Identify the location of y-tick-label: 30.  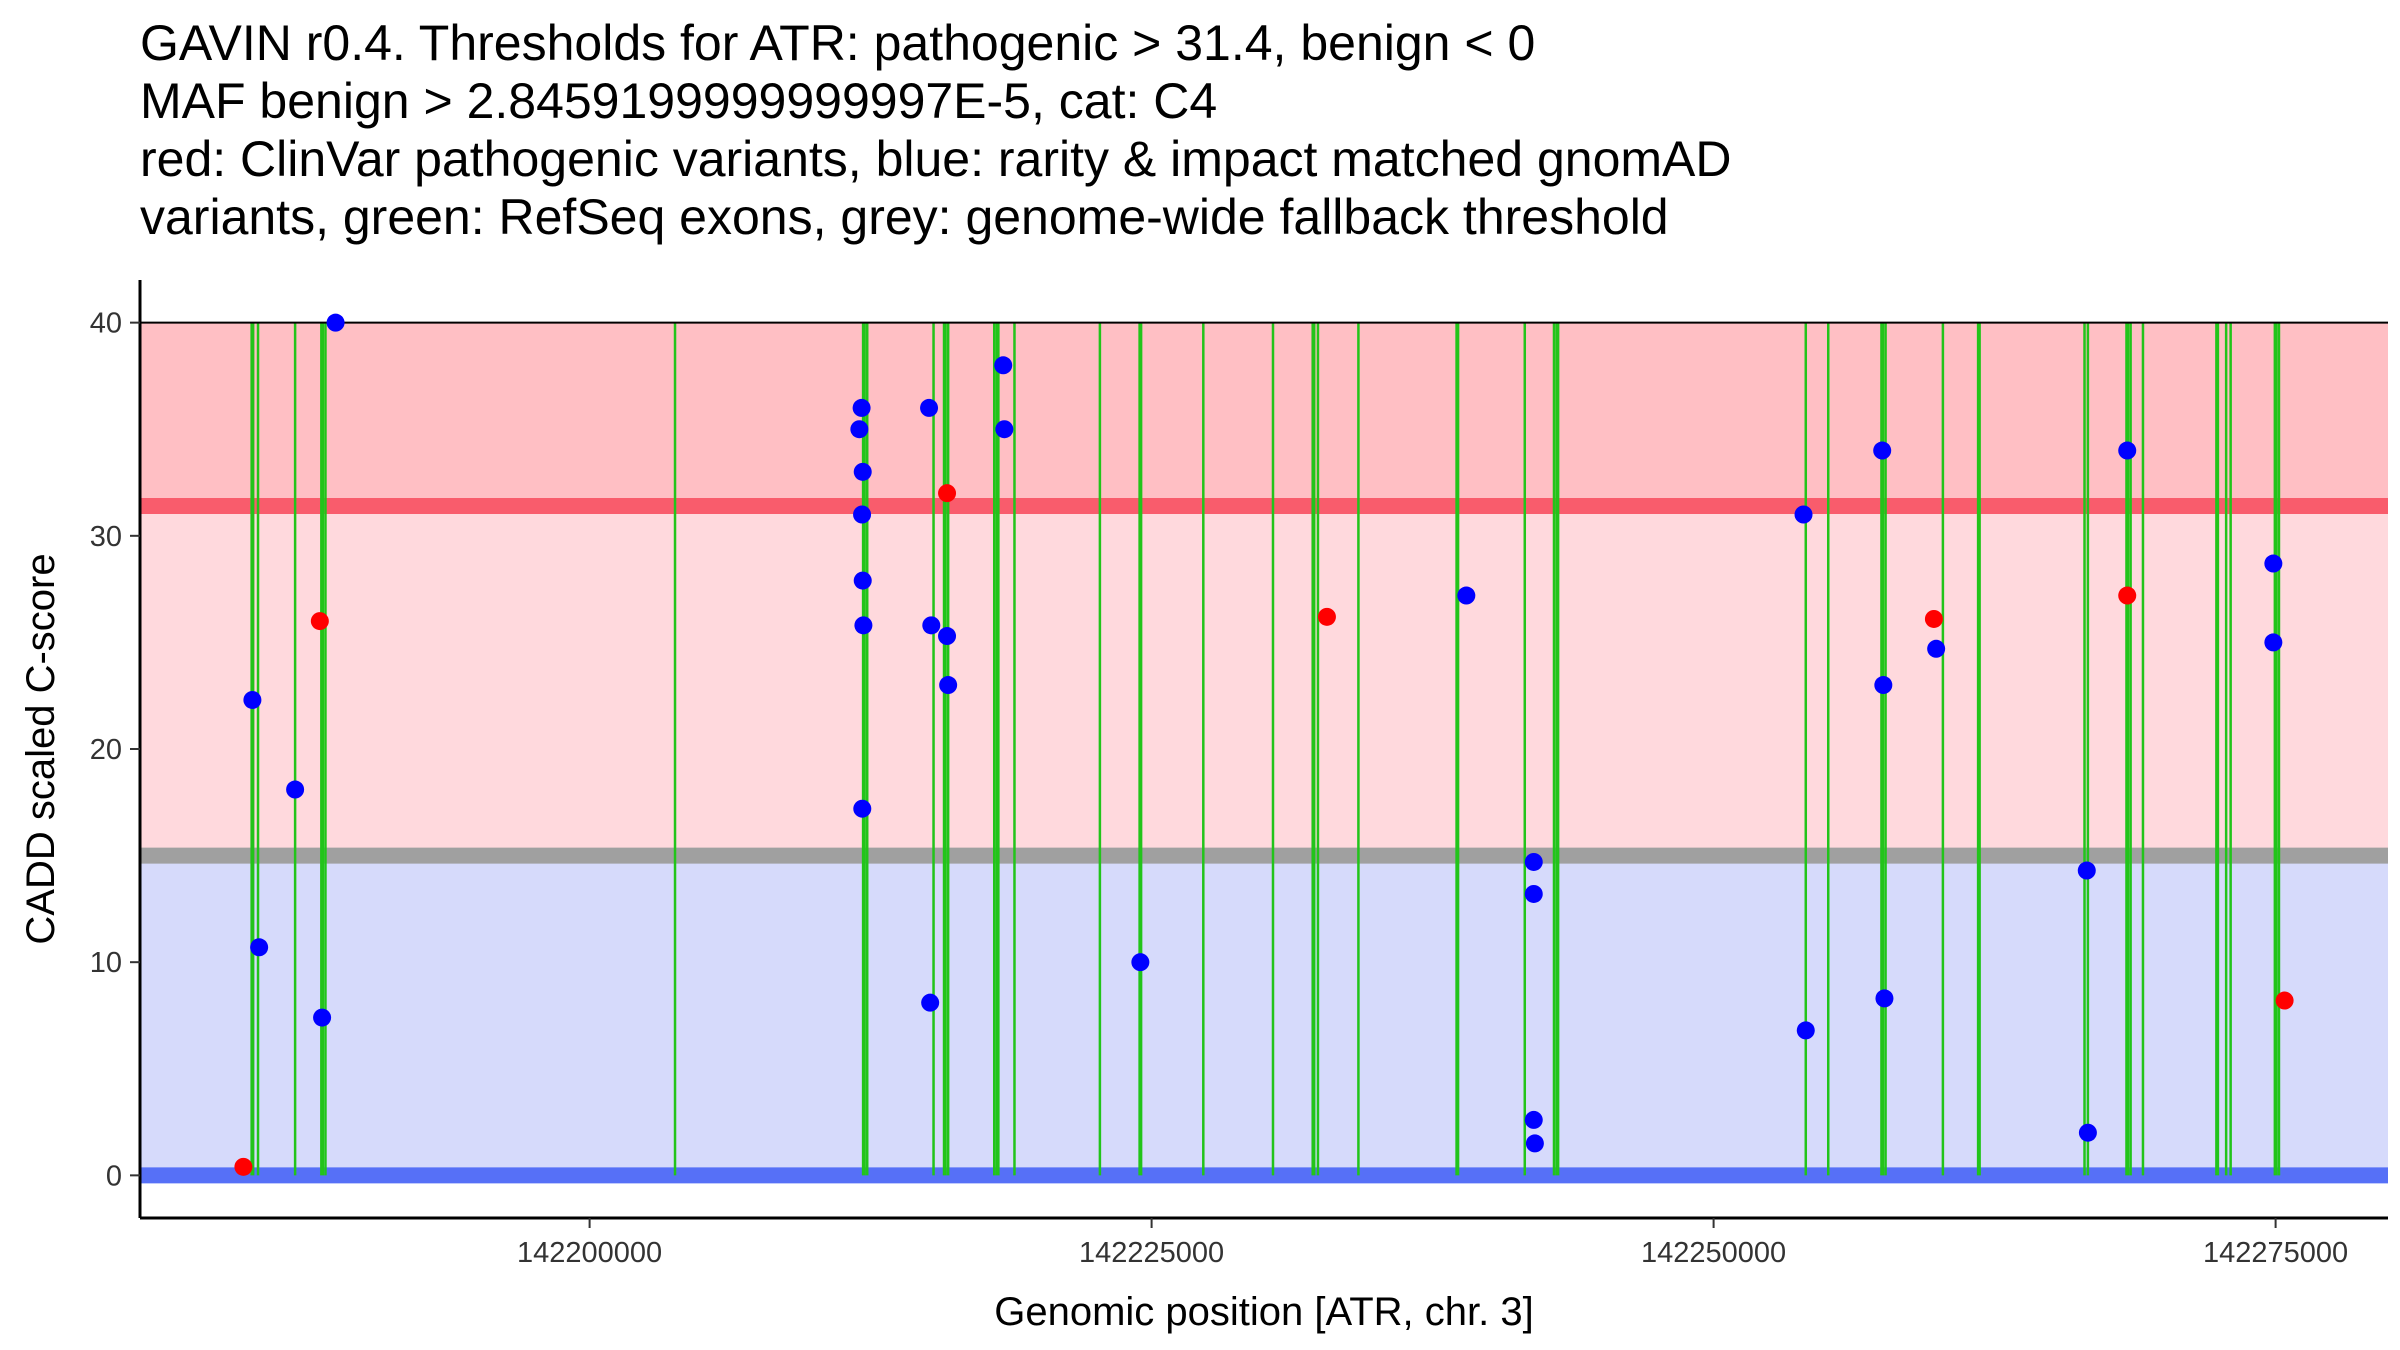
(106, 537).